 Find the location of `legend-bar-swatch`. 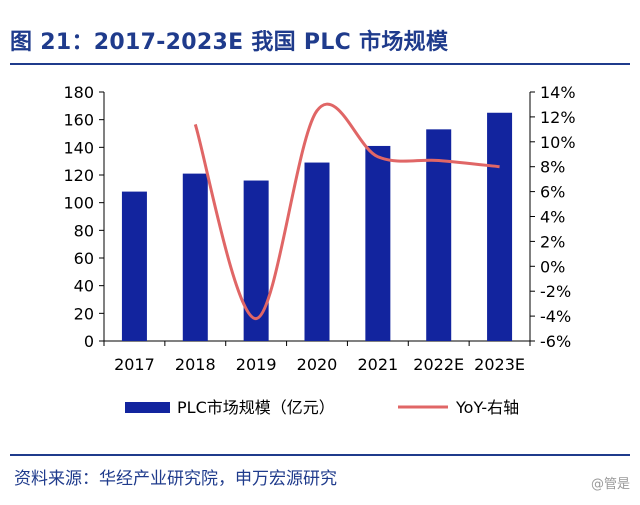

legend-bar-swatch is located at coordinates (147, 407).